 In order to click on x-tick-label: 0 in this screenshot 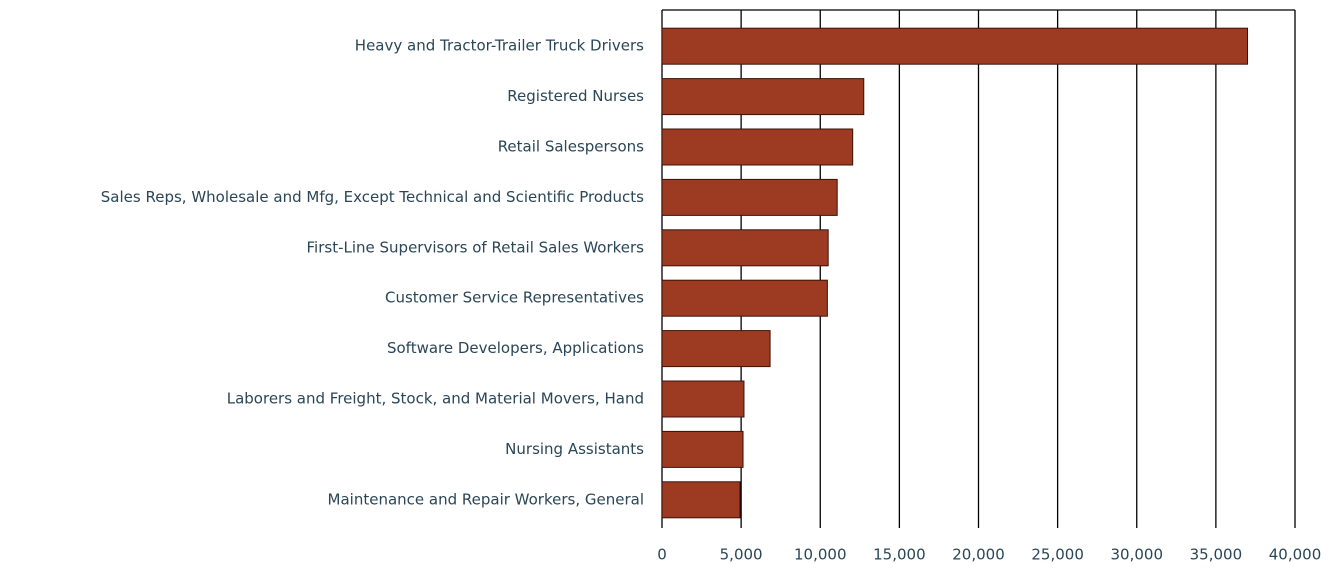, I will do `click(662, 555)`.